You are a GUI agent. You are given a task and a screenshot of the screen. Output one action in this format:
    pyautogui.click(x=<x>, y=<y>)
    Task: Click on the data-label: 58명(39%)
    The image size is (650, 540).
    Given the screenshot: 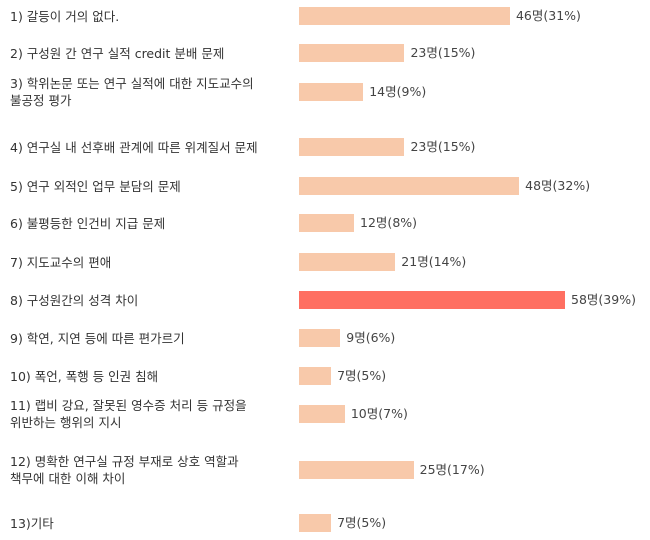 What is the action you would take?
    pyautogui.click(x=603, y=299)
    